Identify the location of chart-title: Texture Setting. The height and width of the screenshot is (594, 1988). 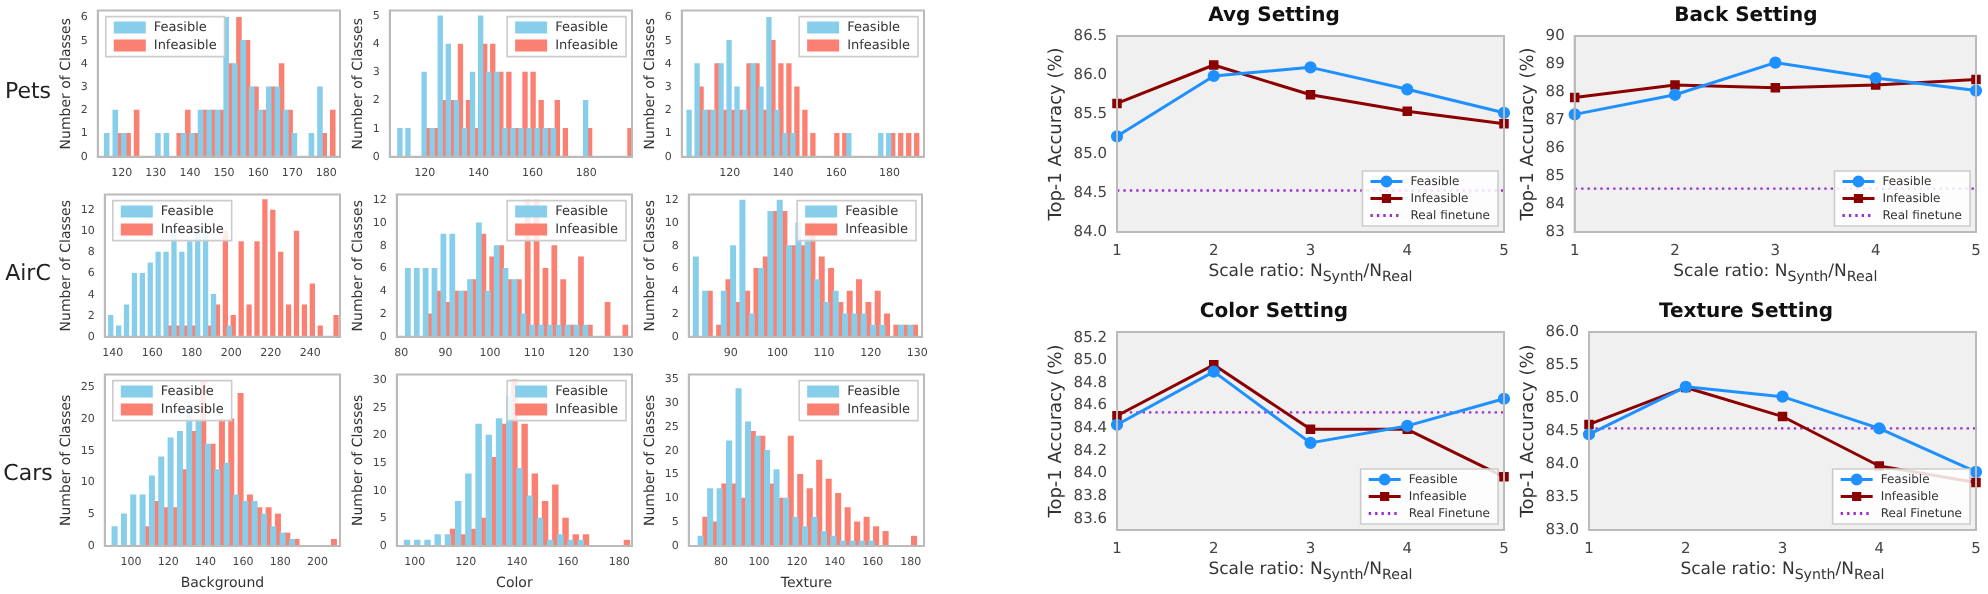
(1746, 312).